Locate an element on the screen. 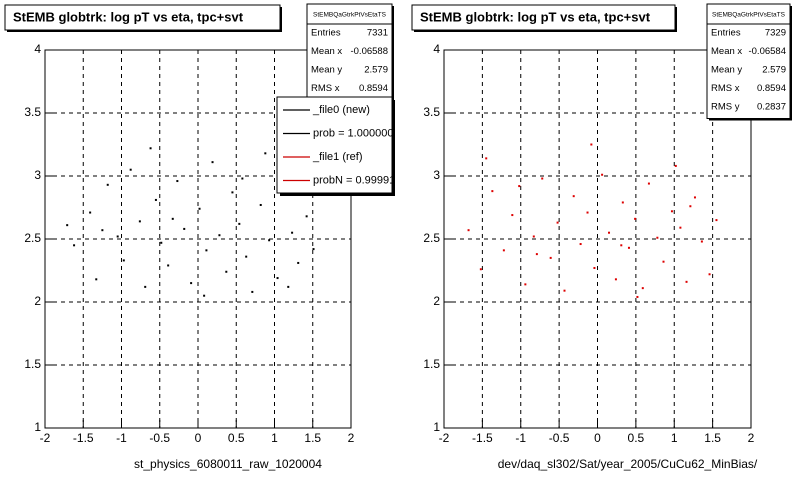  legend-label: _file1 (ref) is located at coordinates (337, 157).